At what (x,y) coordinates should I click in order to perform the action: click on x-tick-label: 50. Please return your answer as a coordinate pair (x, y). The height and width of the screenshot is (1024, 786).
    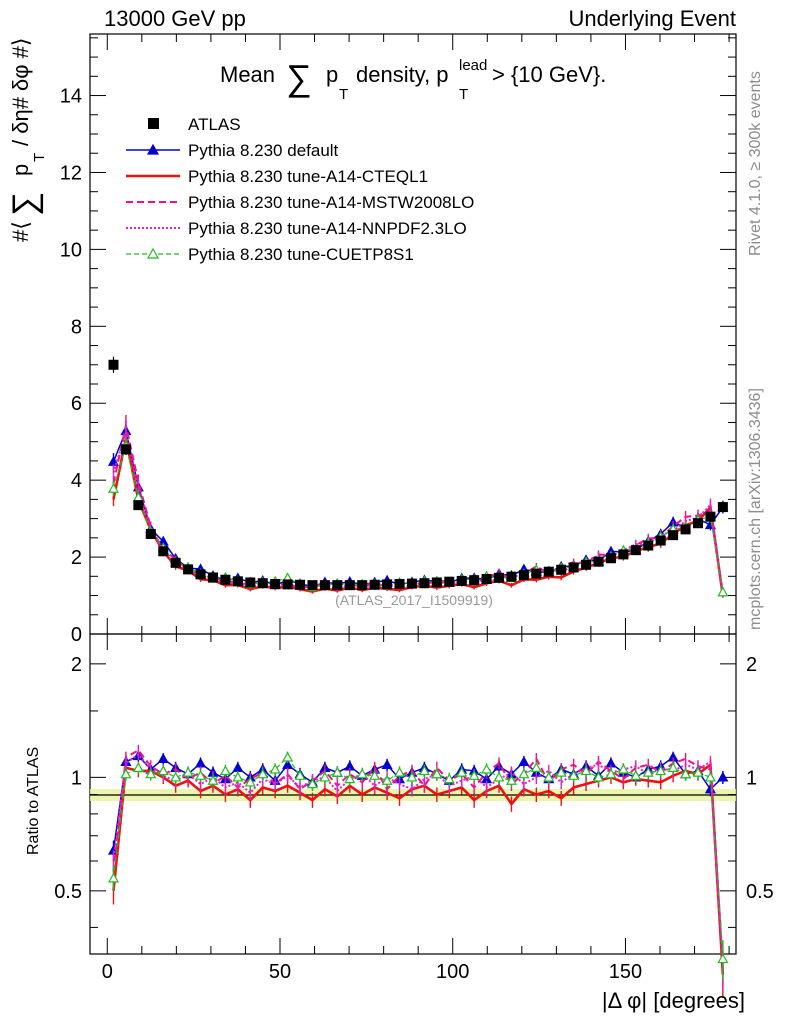
    Looking at the image, I should click on (280, 972).